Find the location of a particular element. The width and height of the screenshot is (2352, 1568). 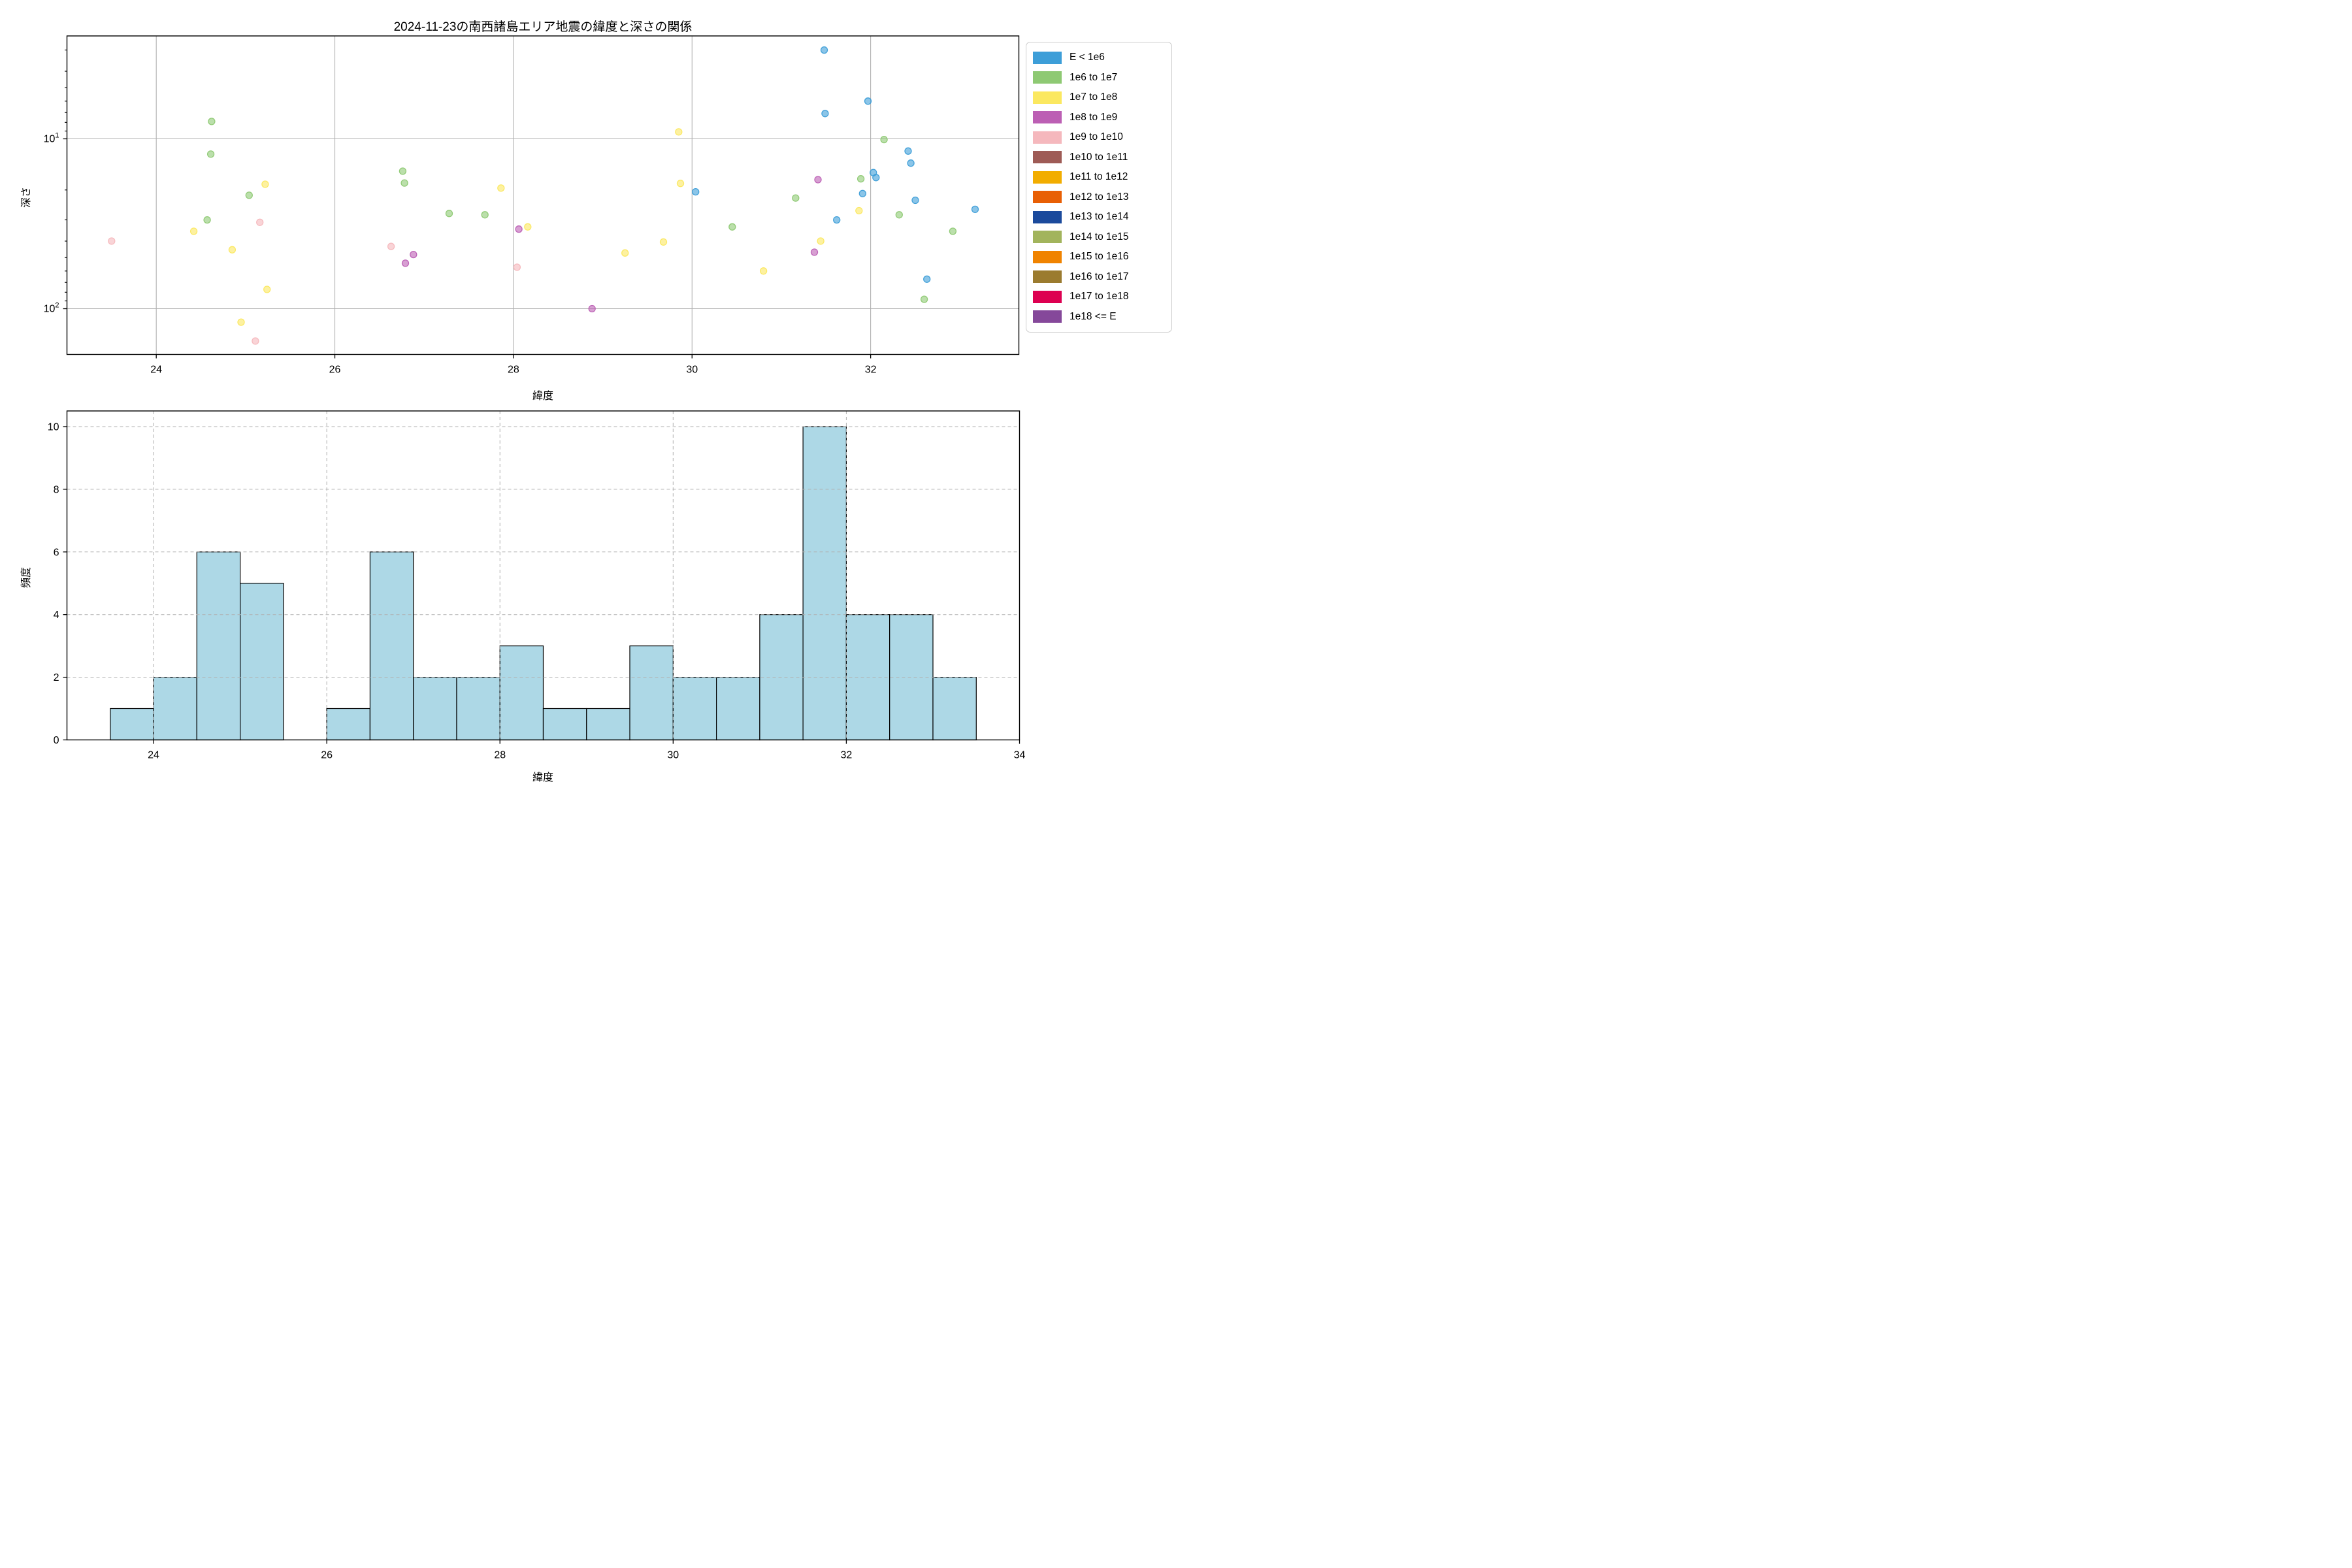

scatter-spines is located at coordinates (543, 195).